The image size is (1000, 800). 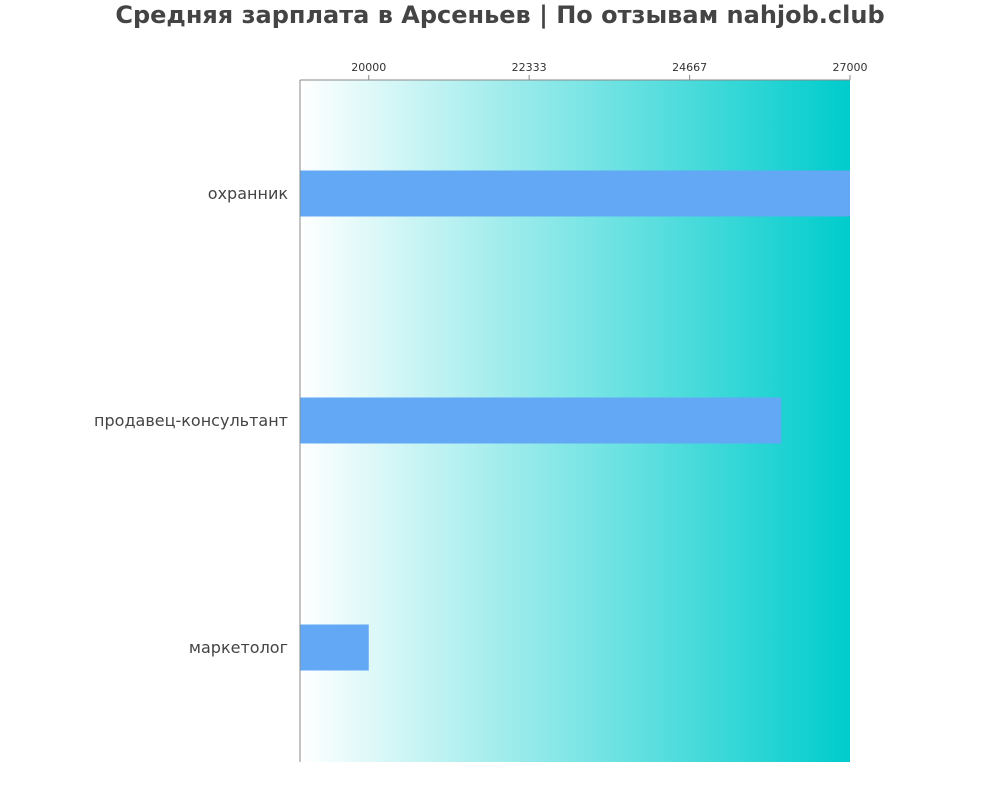 What do you see at coordinates (529, 67) in the screenshot?
I see `x-tick-label: 22333` at bounding box center [529, 67].